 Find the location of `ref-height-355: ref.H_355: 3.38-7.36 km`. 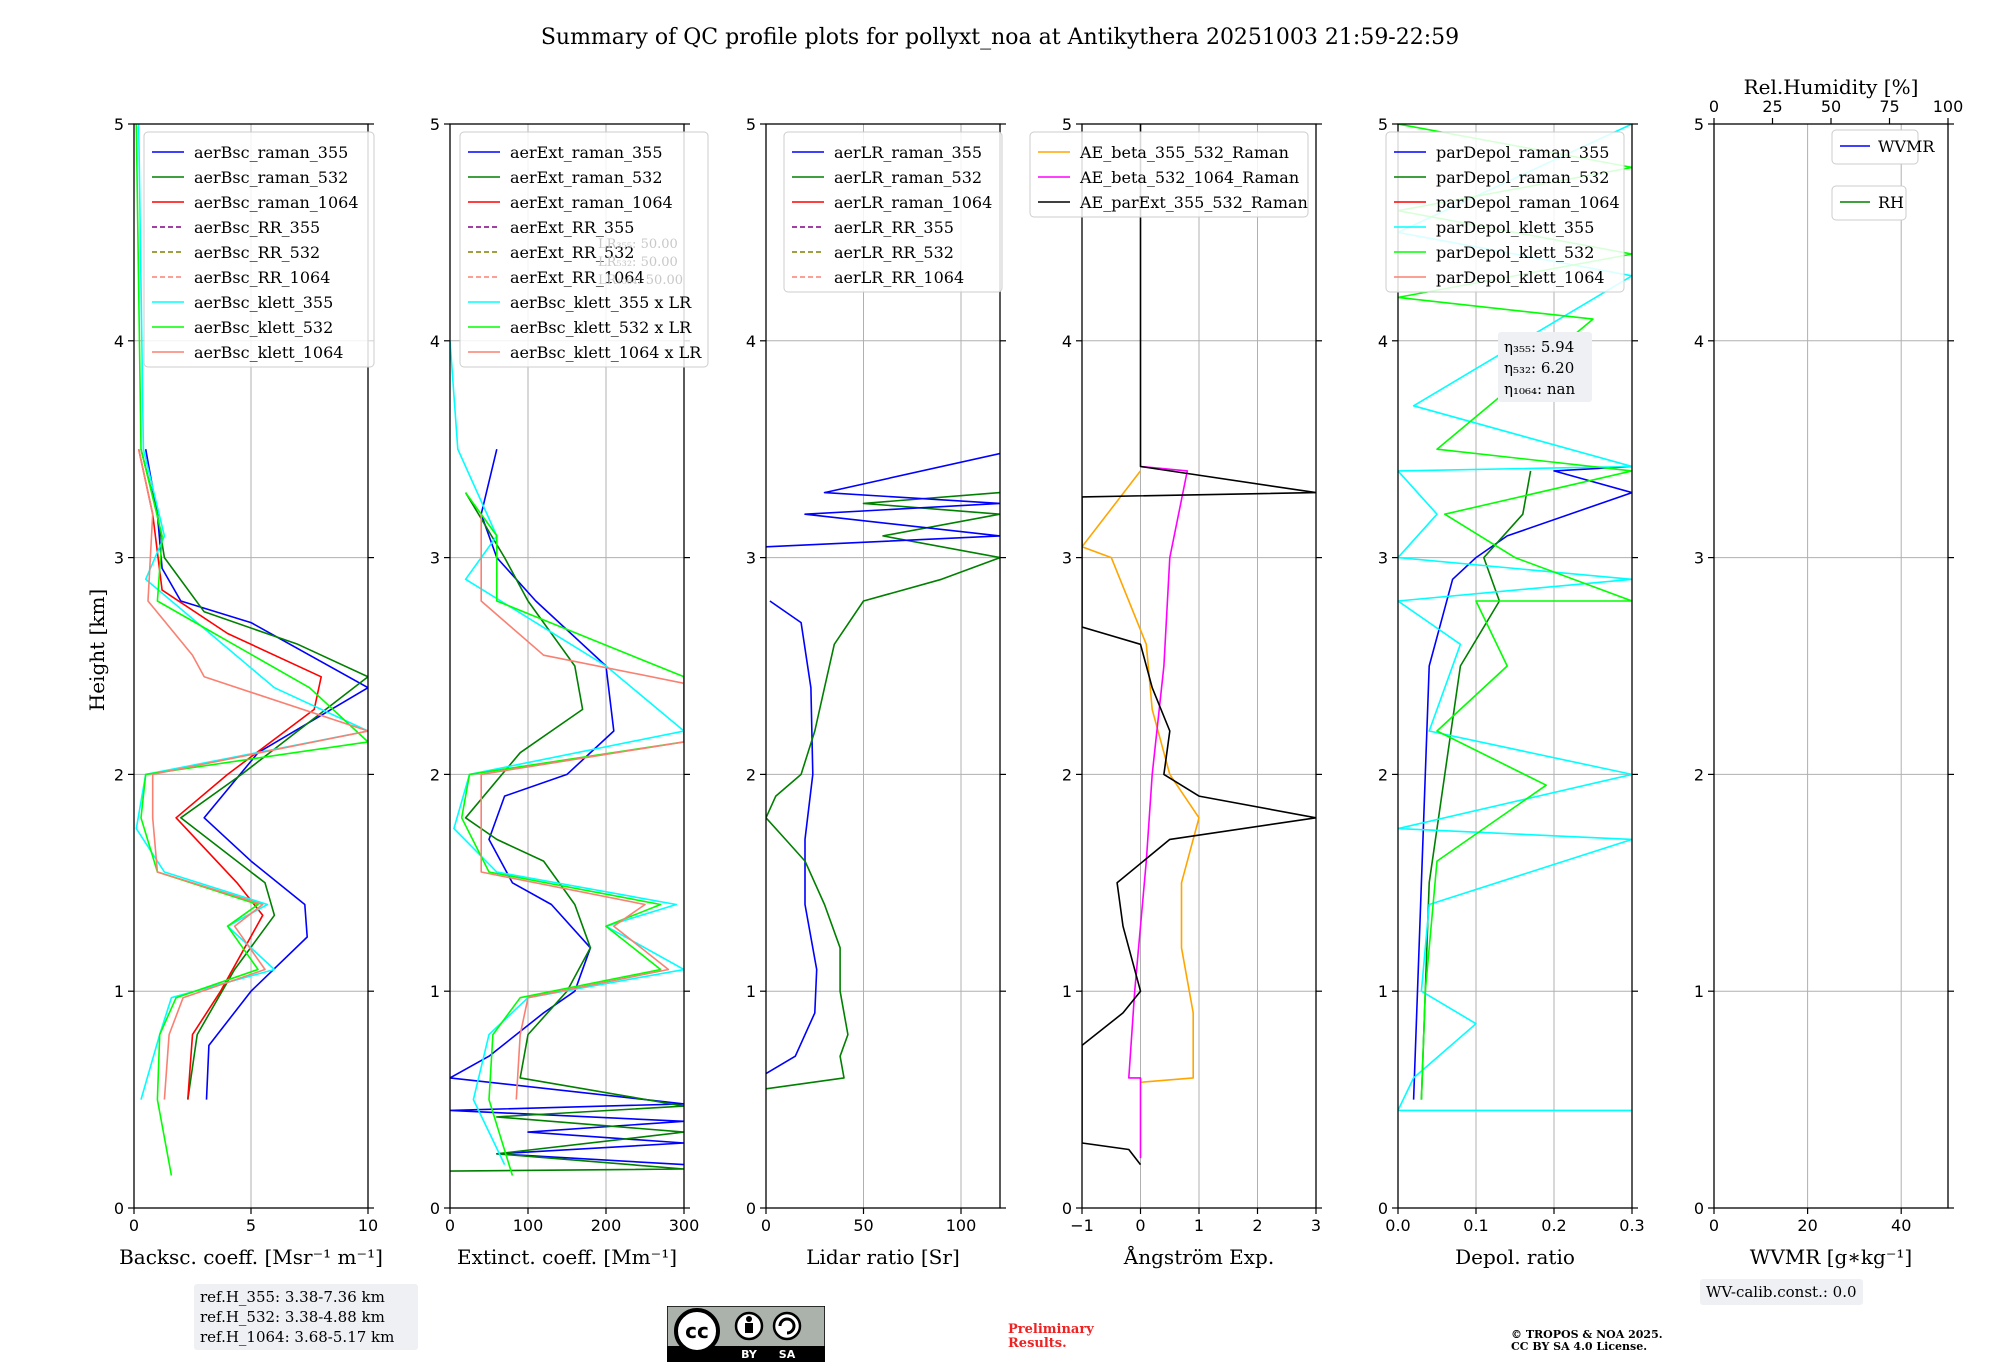

ref-height-355: ref.H_355: 3.38-7.36 km is located at coordinates (292, 1297).